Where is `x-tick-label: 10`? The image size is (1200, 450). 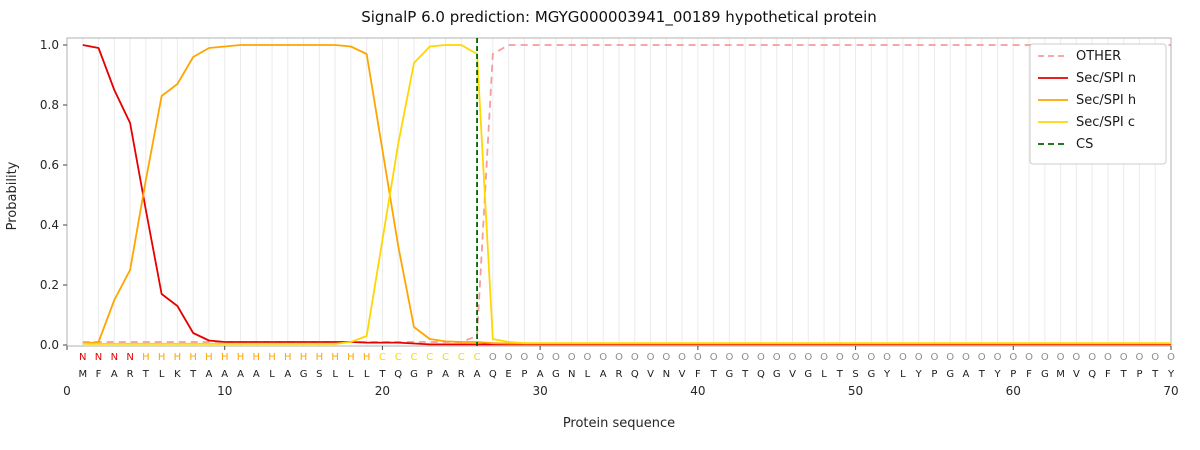 x-tick-label: 10 is located at coordinates (224, 391).